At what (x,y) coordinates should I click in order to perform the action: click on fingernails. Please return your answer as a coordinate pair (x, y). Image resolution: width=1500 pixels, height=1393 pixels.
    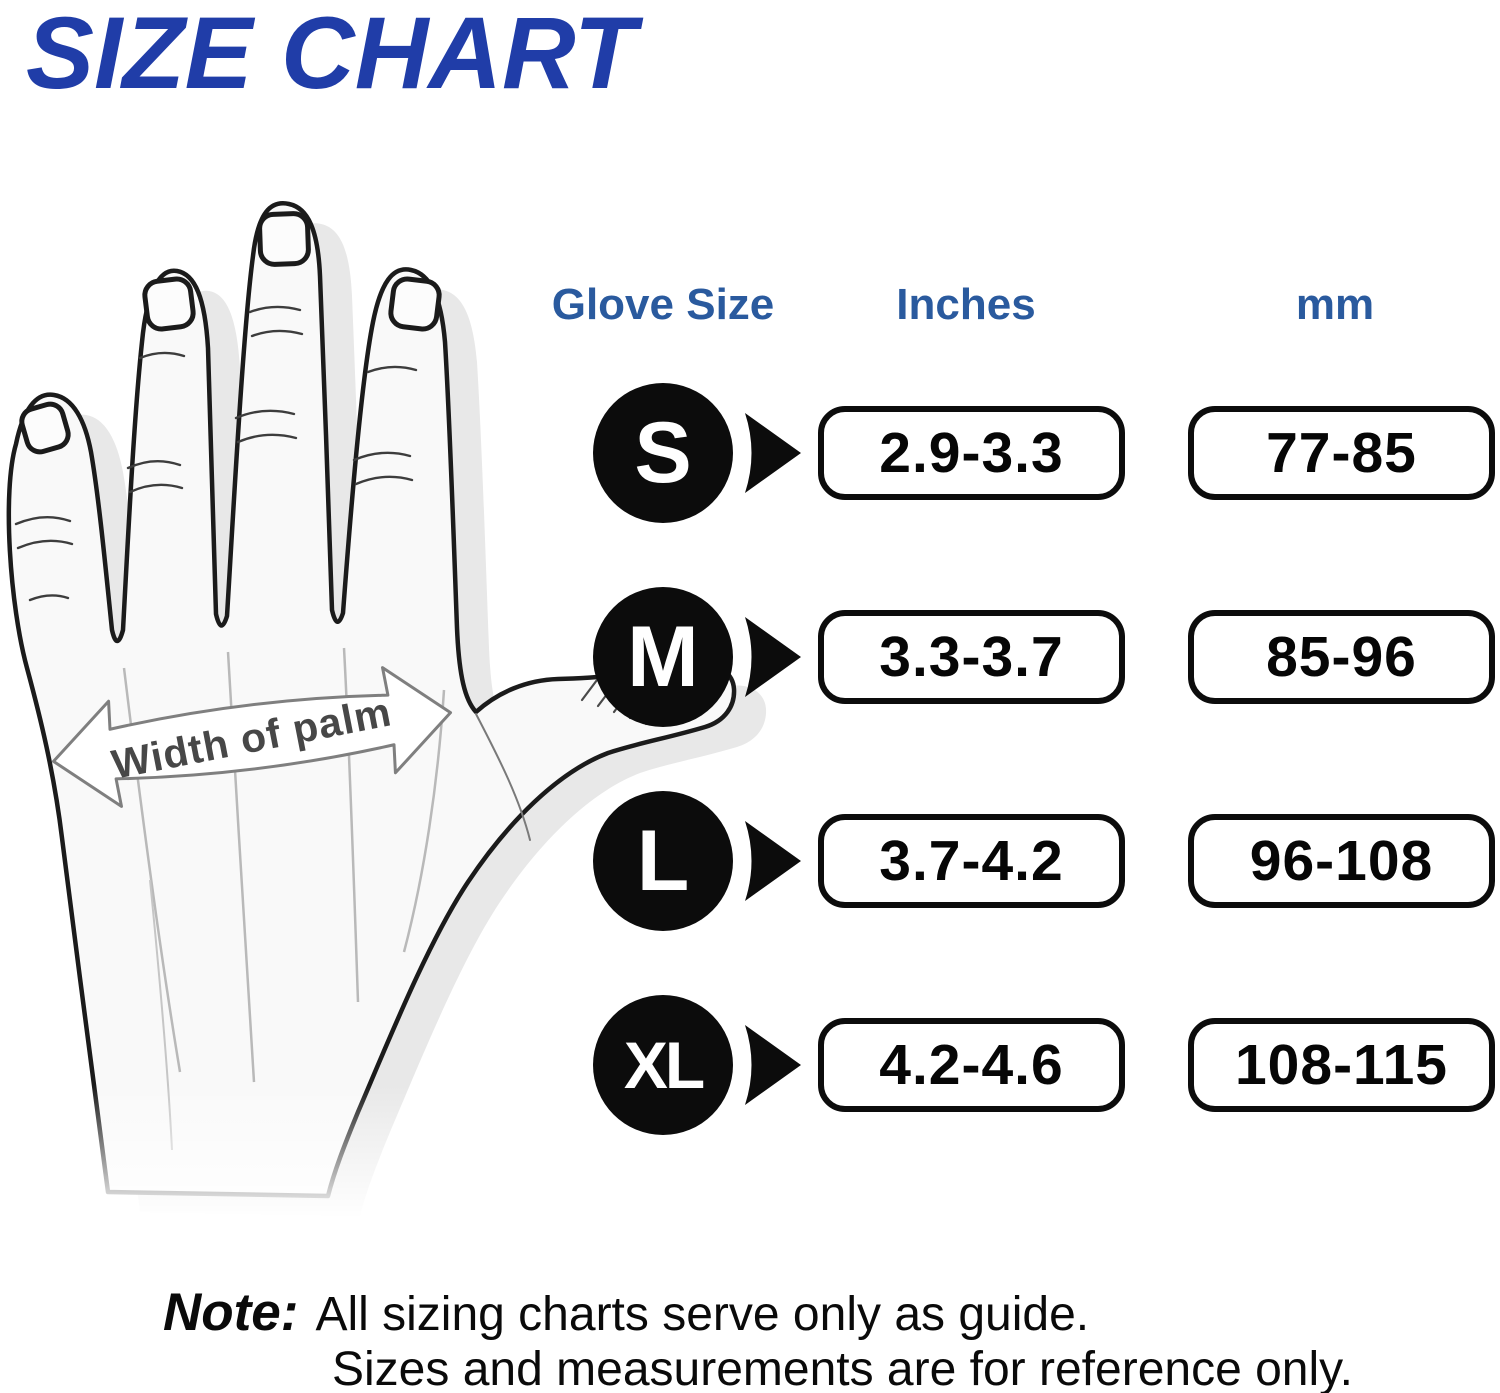
    Looking at the image, I should click on (230, 333).